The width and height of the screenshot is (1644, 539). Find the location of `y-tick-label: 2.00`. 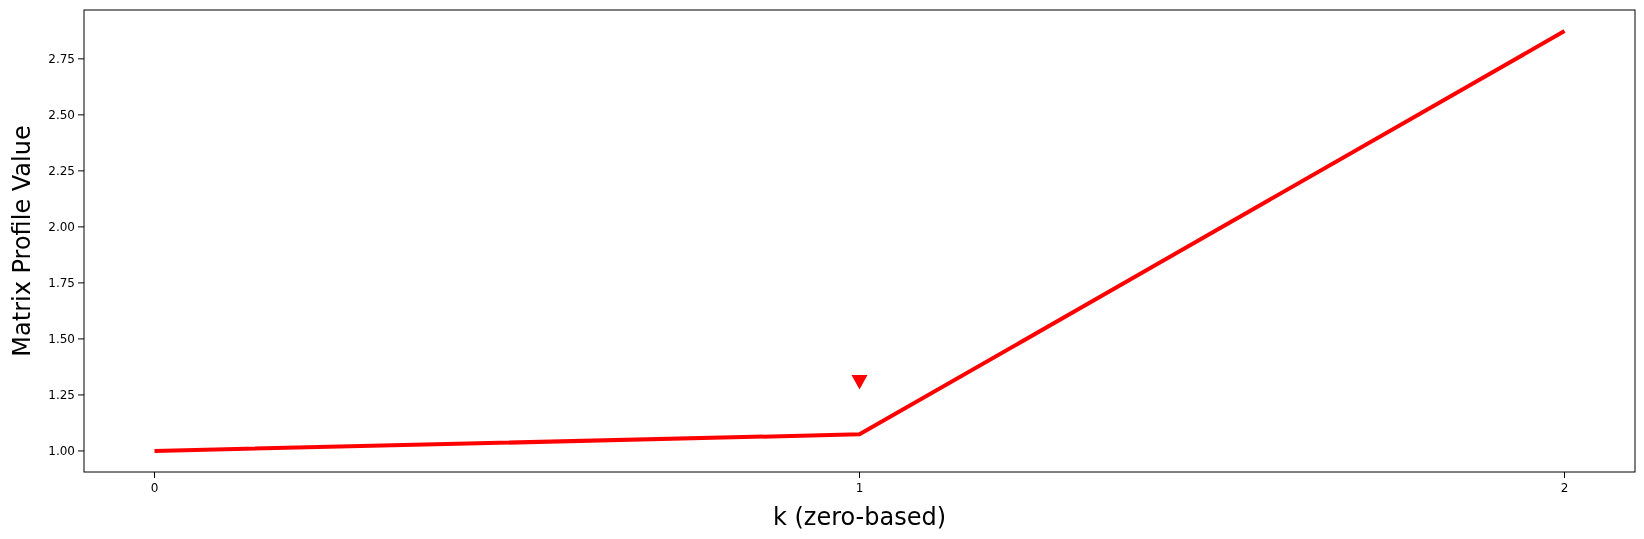

y-tick-label: 2.00 is located at coordinates (61, 227).